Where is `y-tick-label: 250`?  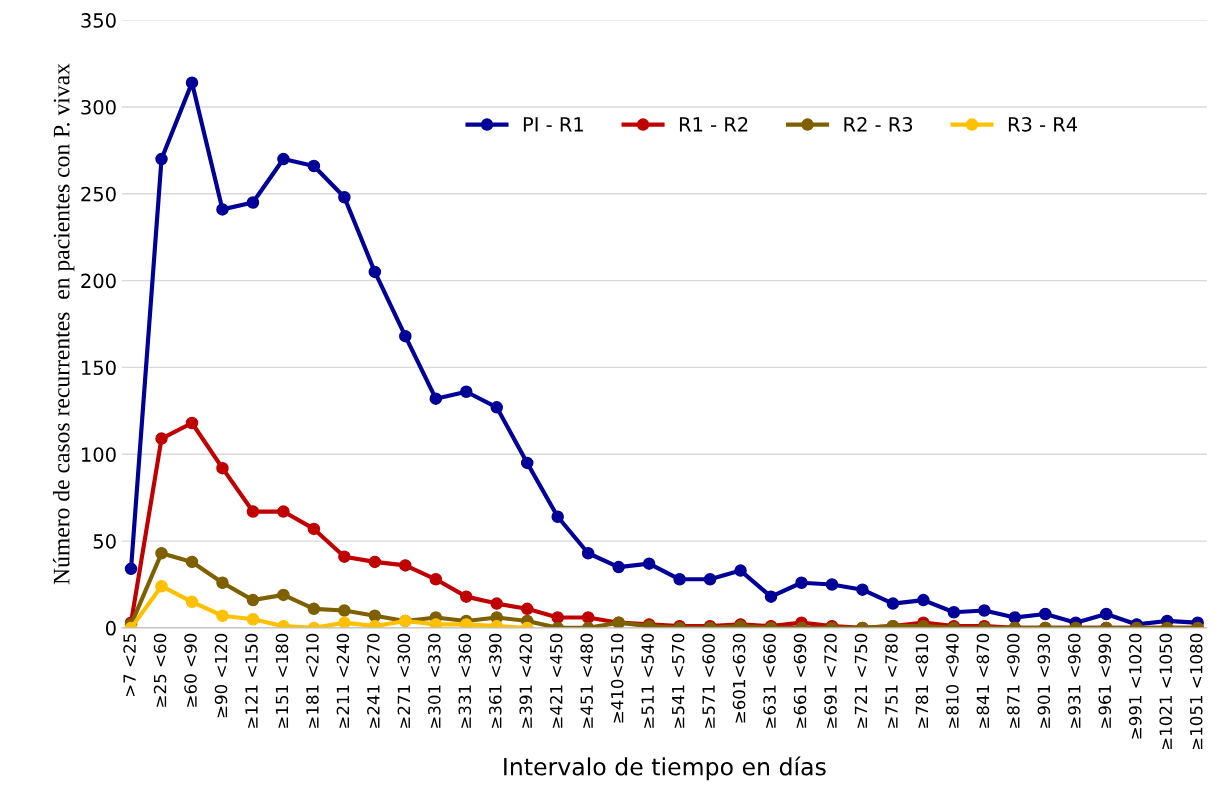
y-tick-label: 250 is located at coordinates (98, 194).